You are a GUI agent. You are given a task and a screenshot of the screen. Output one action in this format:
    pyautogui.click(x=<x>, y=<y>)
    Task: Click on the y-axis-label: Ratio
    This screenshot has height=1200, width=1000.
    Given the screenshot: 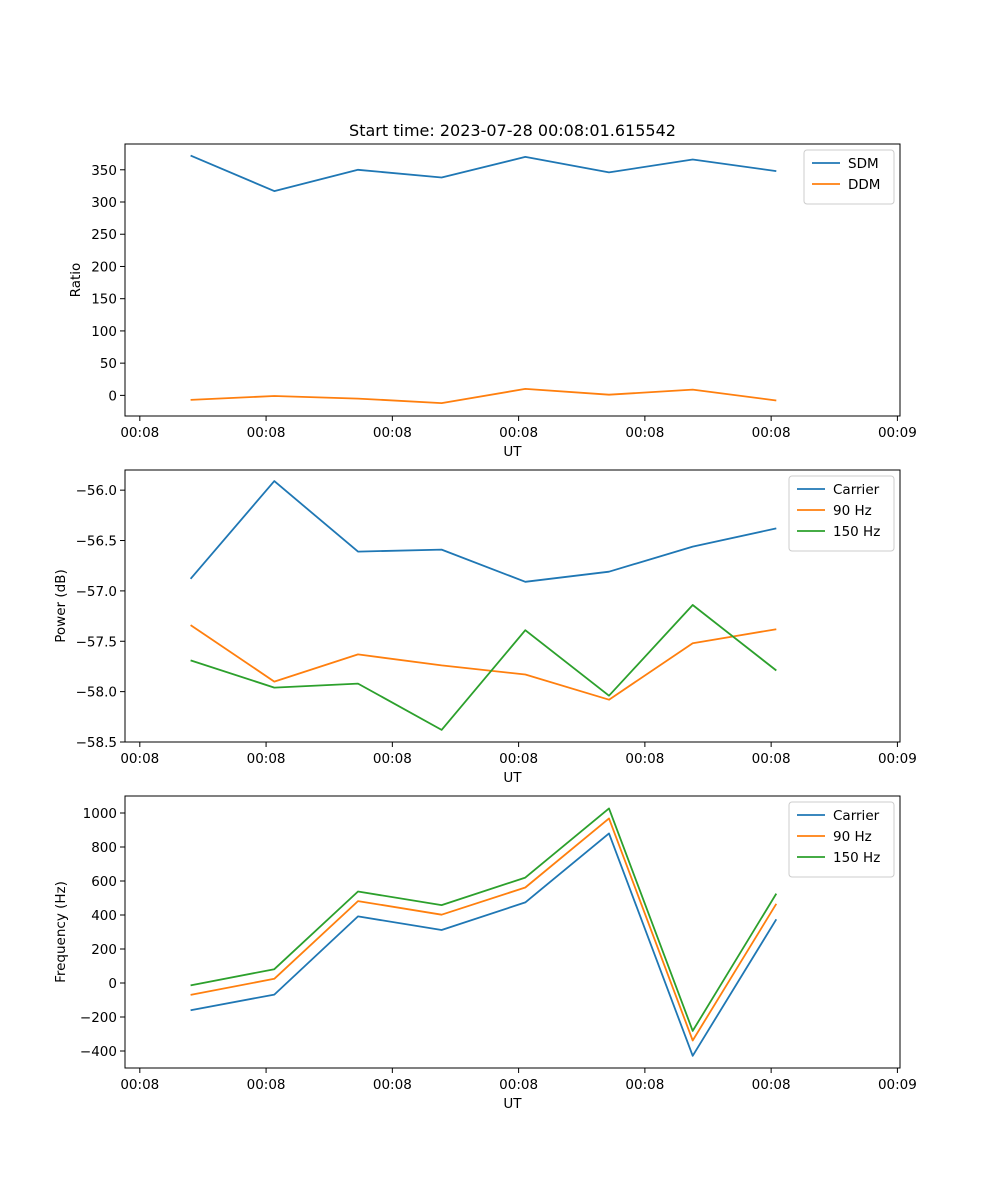 What is the action you would take?
    pyautogui.click(x=76, y=280)
    